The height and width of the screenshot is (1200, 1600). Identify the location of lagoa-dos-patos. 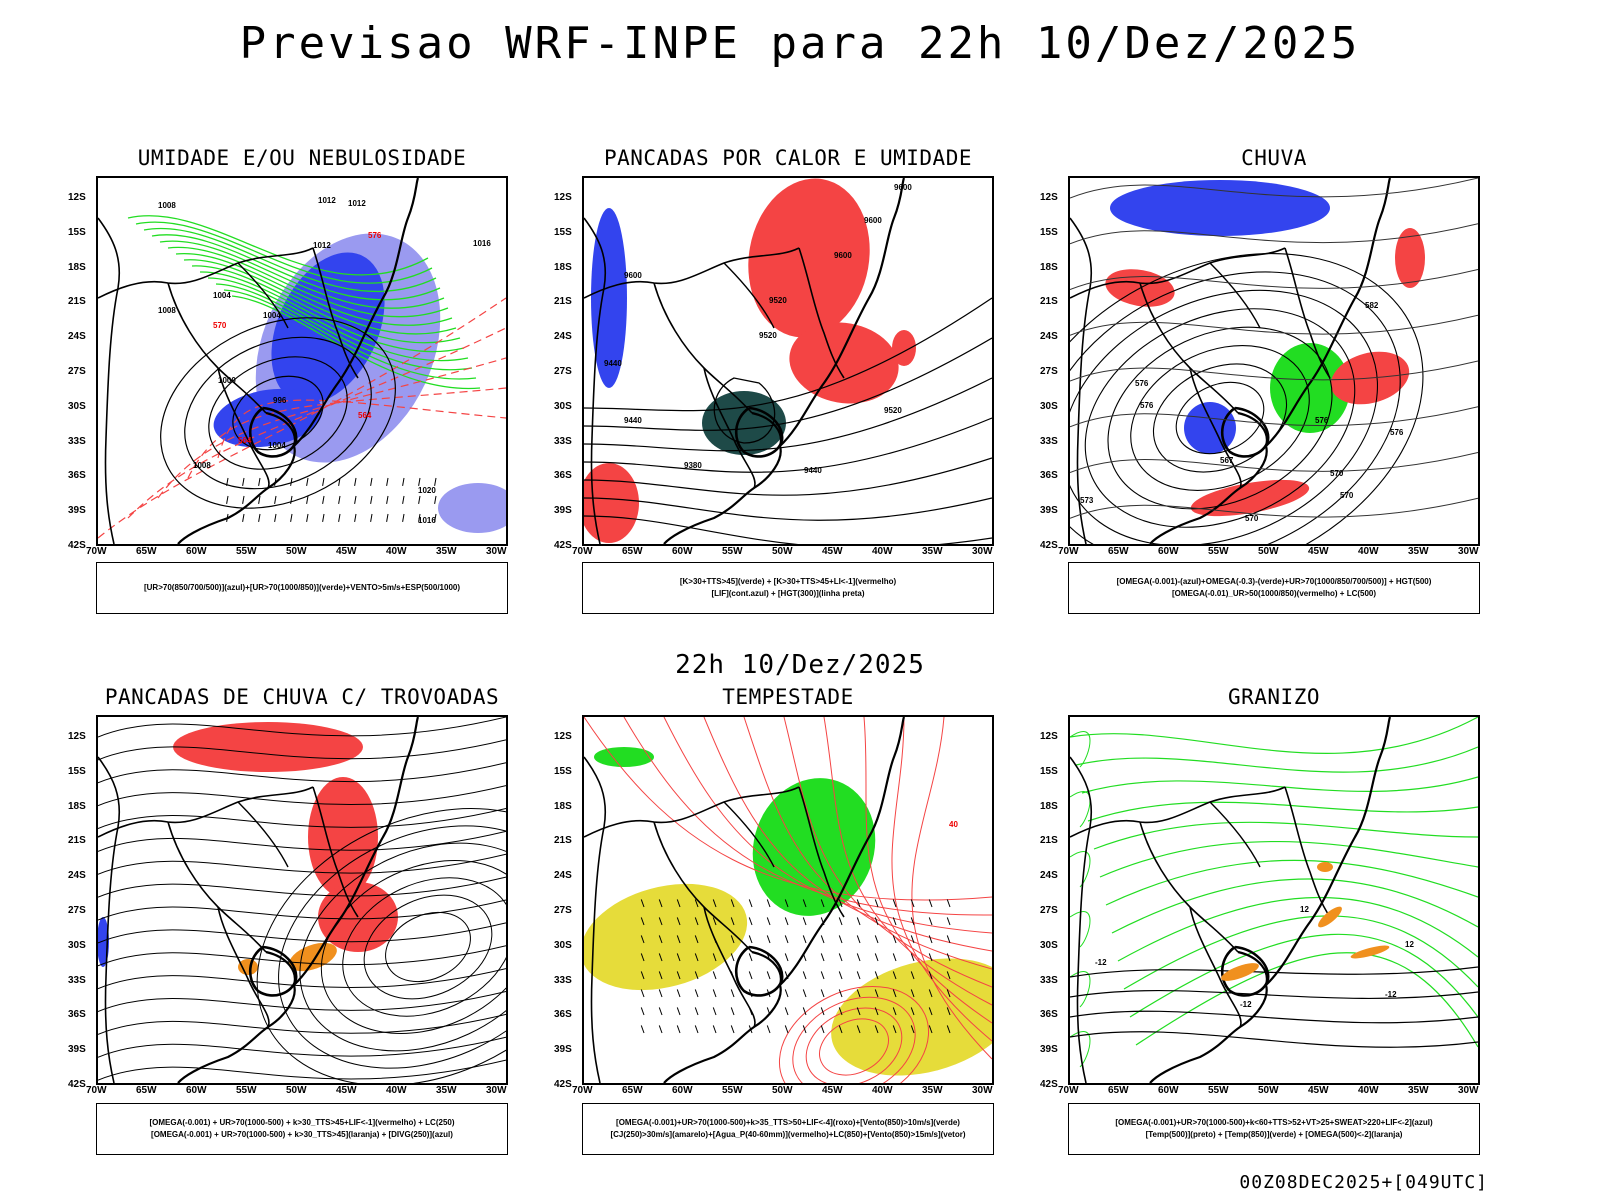
(1245, 432).